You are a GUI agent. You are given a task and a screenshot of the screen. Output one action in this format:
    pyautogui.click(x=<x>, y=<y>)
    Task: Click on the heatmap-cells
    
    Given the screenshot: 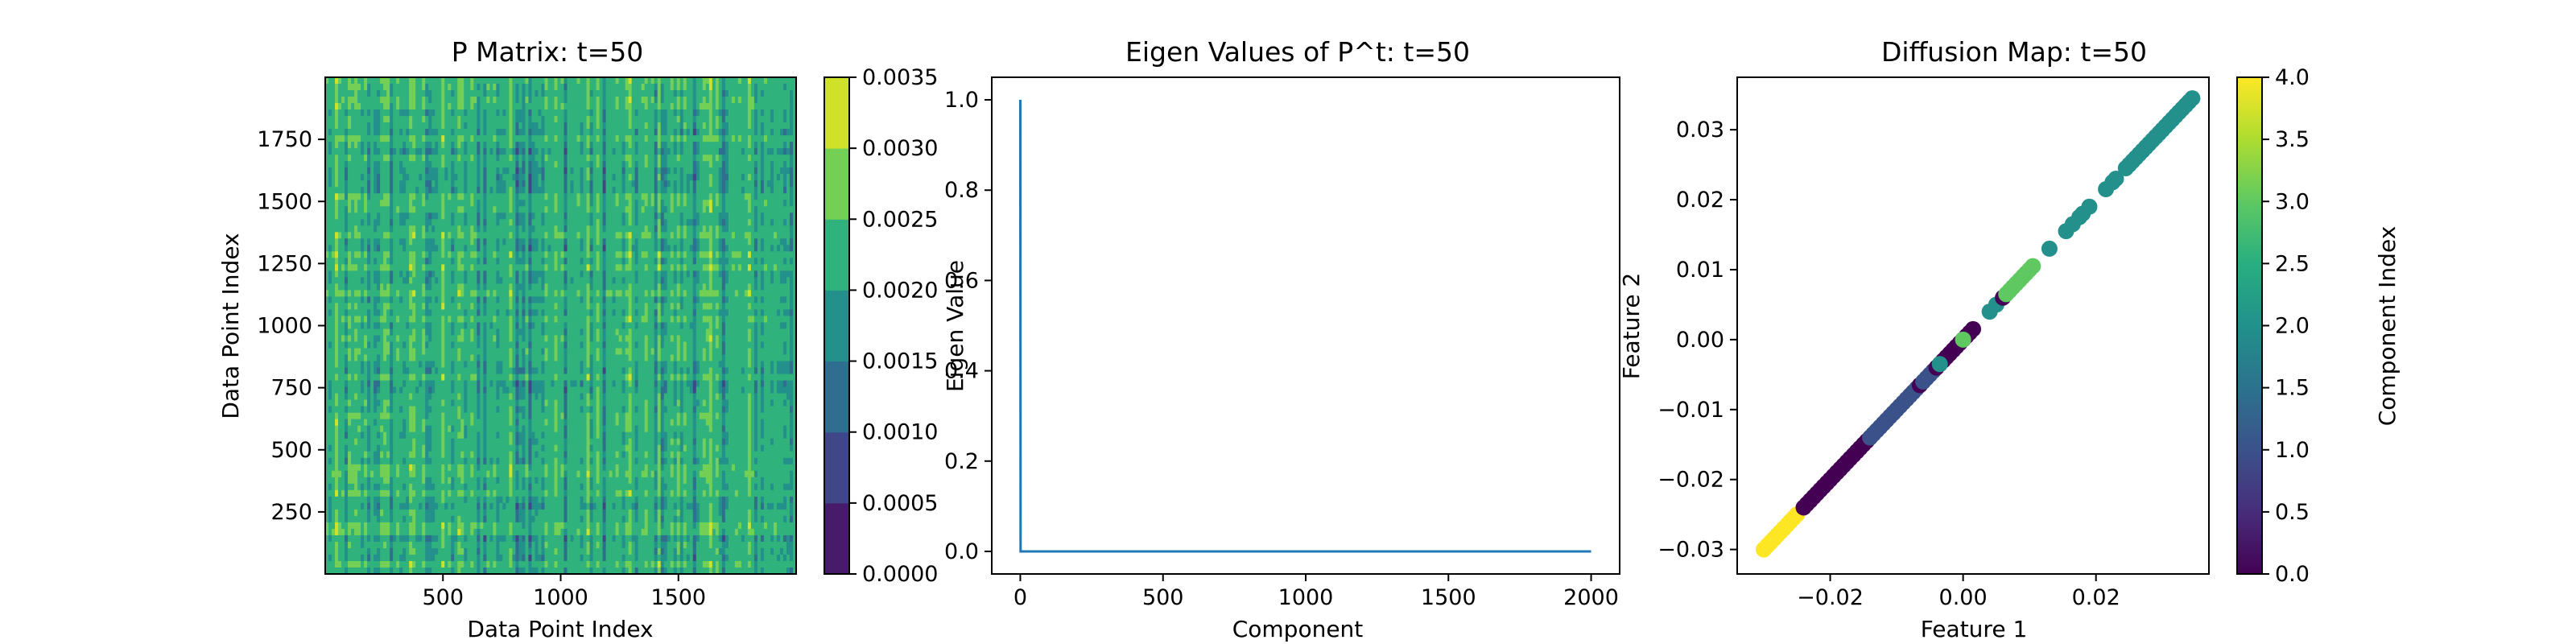 What is the action you would take?
    pyautogui.click(x=561, y=326)
    